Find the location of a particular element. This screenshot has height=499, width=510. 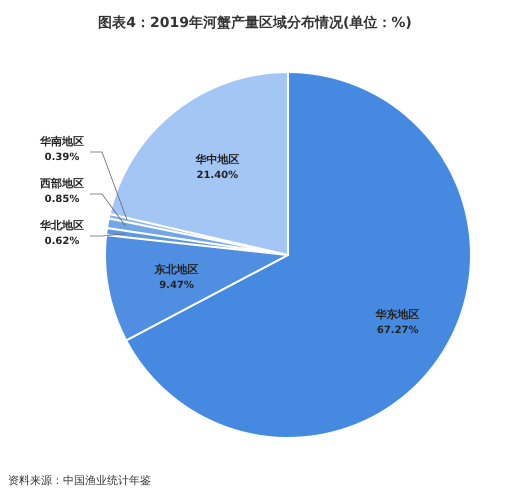

slice-label: 华南地区 is located at coordinates (61, 141).